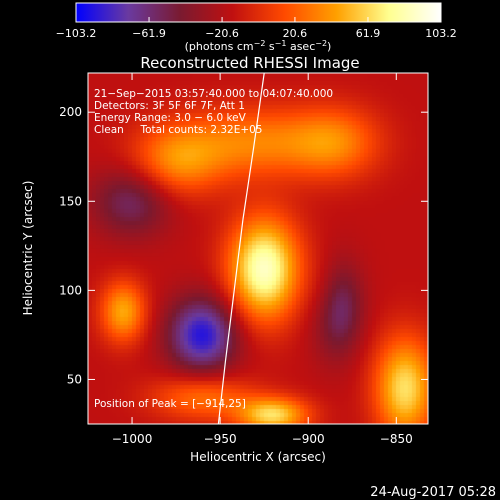 This screenshot has width=500, height=500. I want to click on colorbar-tick-label: −61.9, so click(149, 33).